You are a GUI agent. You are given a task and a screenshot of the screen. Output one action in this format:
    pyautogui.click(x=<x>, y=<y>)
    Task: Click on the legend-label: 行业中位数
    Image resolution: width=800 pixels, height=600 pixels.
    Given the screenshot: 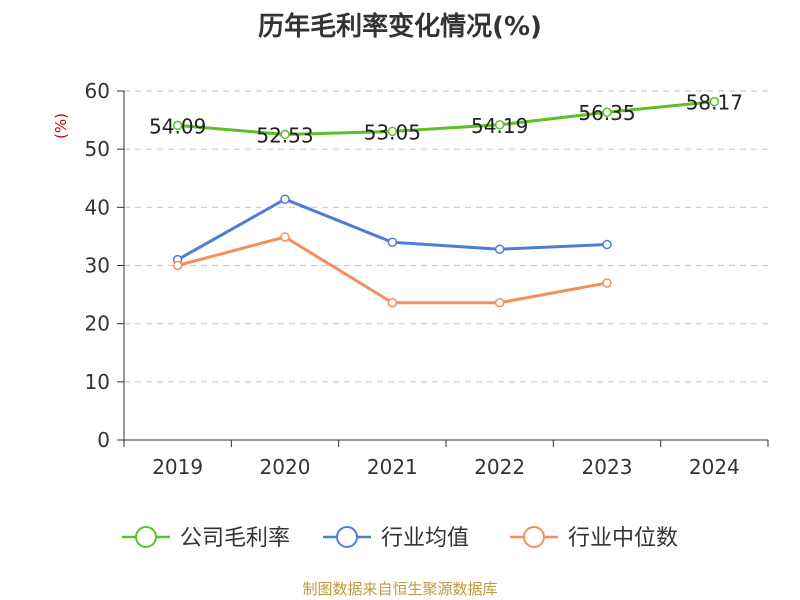 What is the action you would take?
    pyautogui.click(x=623, y=538)
    